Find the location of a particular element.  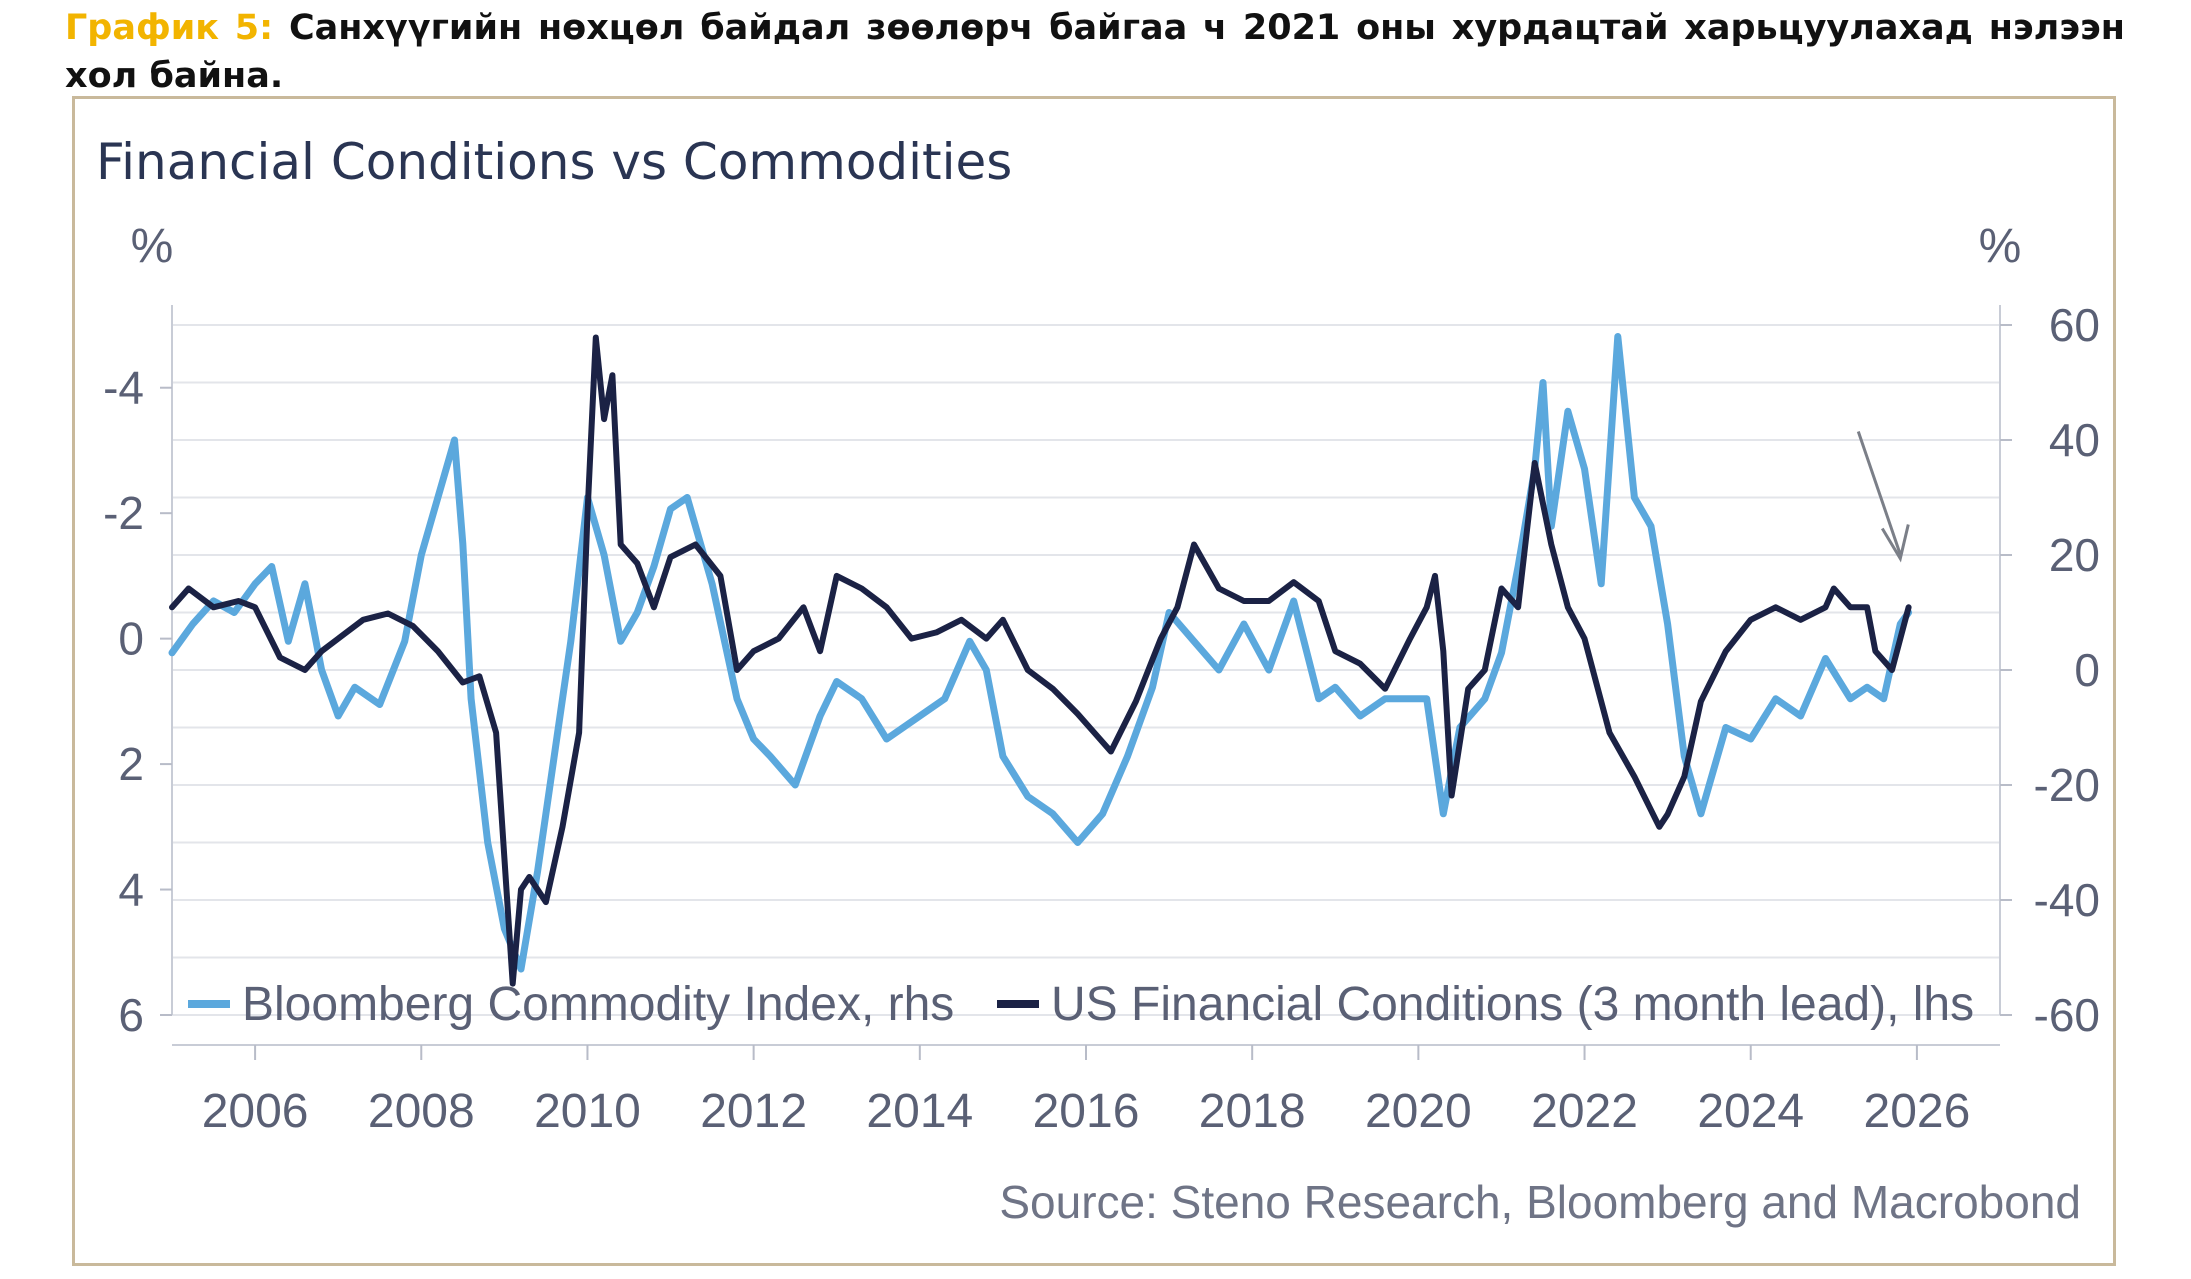

x-tick-label: 2020 is located at coordinates (1418, 1111).